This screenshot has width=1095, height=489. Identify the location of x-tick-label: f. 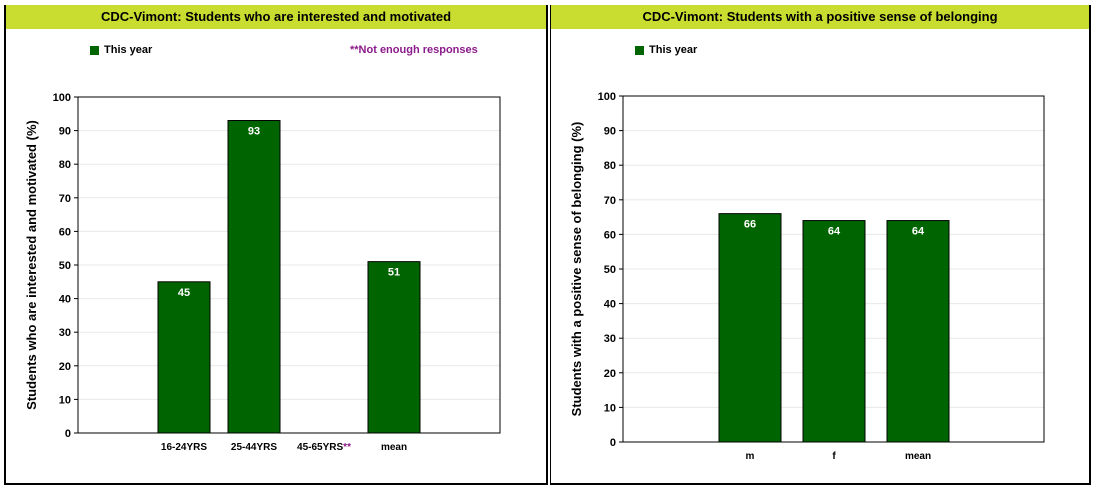
(834, 456).